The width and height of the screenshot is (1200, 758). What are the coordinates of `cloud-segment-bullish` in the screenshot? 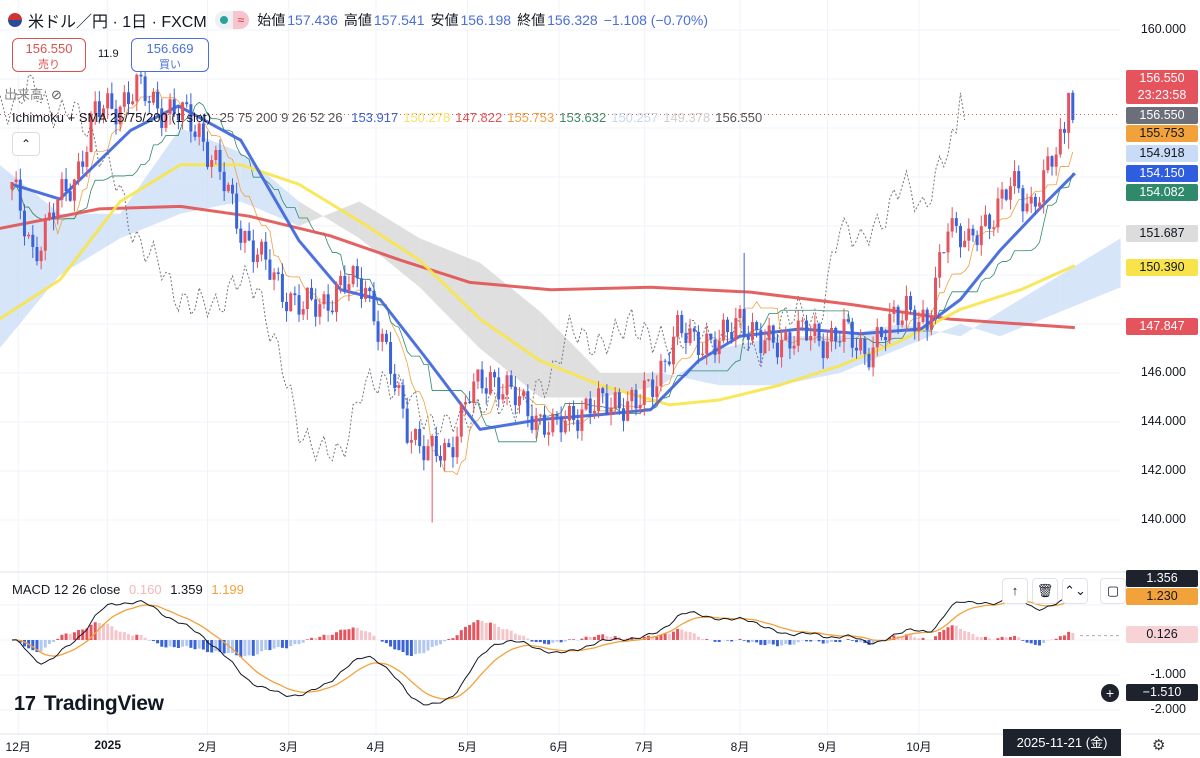 It's located at (1030, 306).